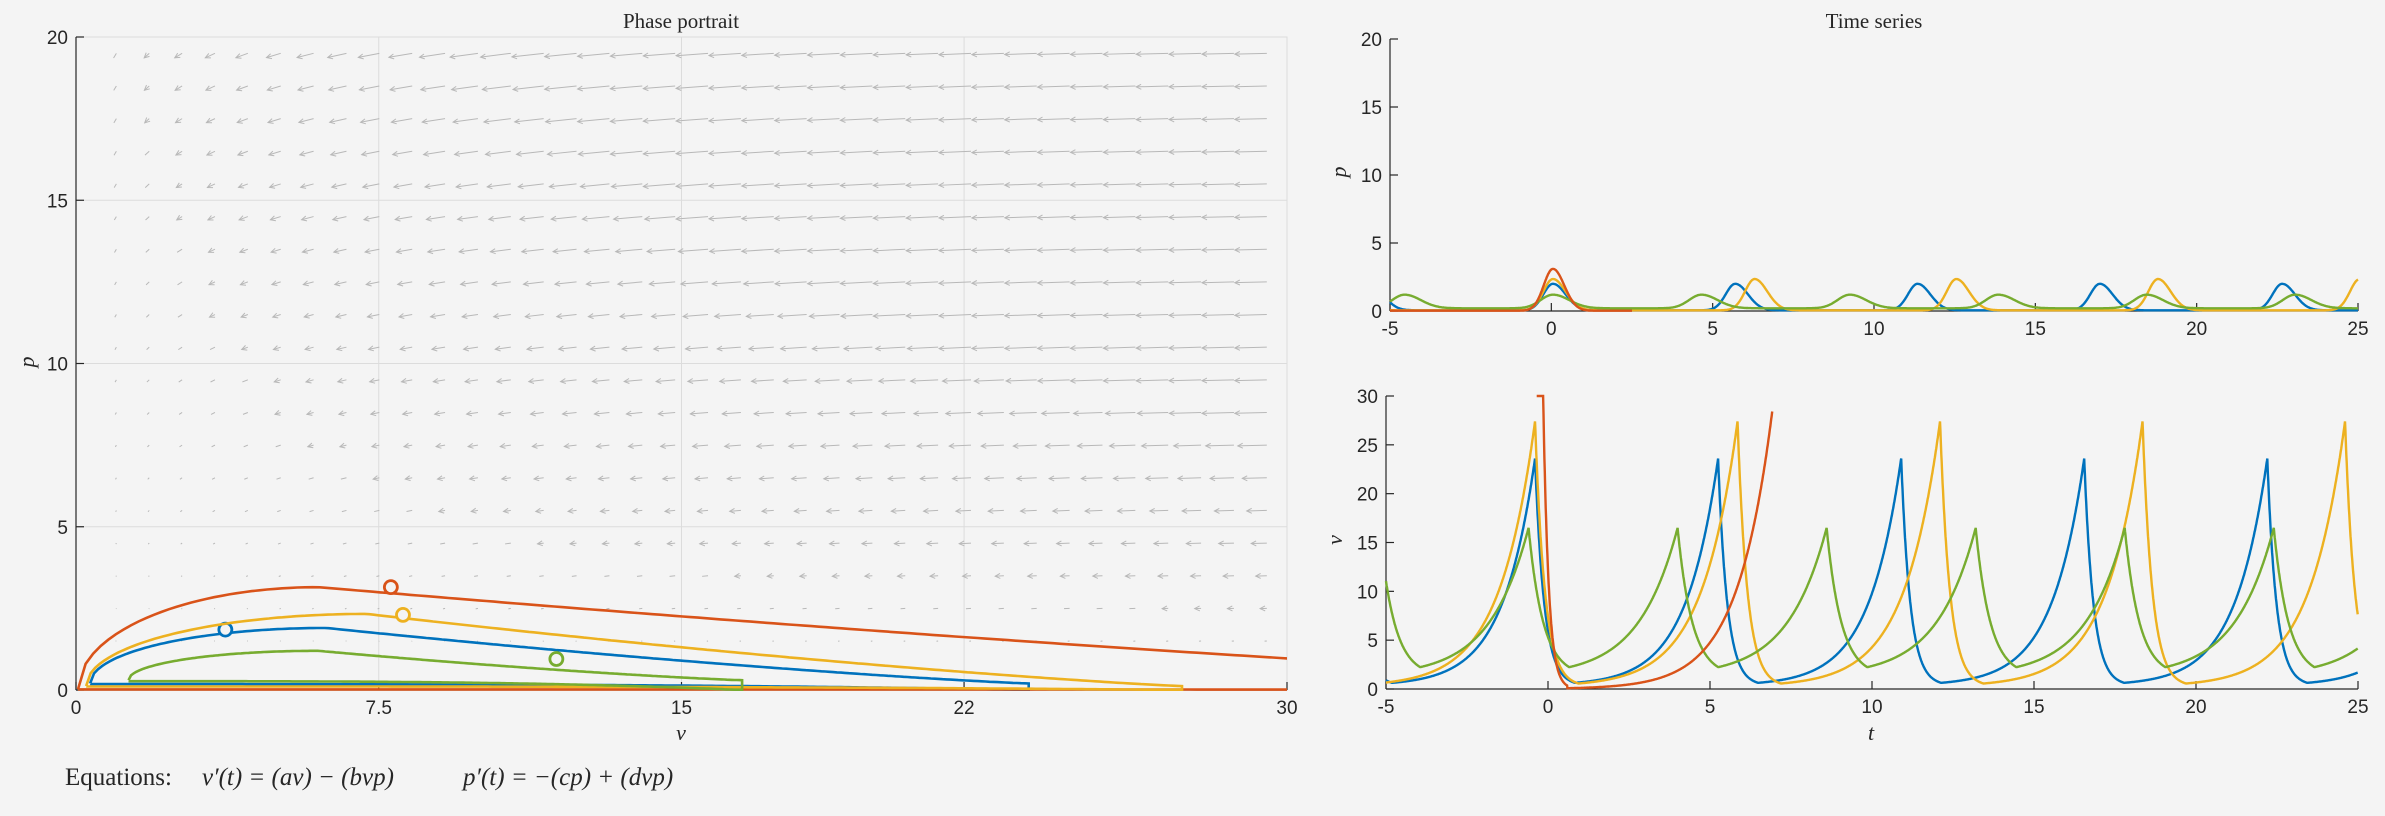 This screenshot has width=2385, height=816. I want to click on phase-x-label: v, so click(681, 732).